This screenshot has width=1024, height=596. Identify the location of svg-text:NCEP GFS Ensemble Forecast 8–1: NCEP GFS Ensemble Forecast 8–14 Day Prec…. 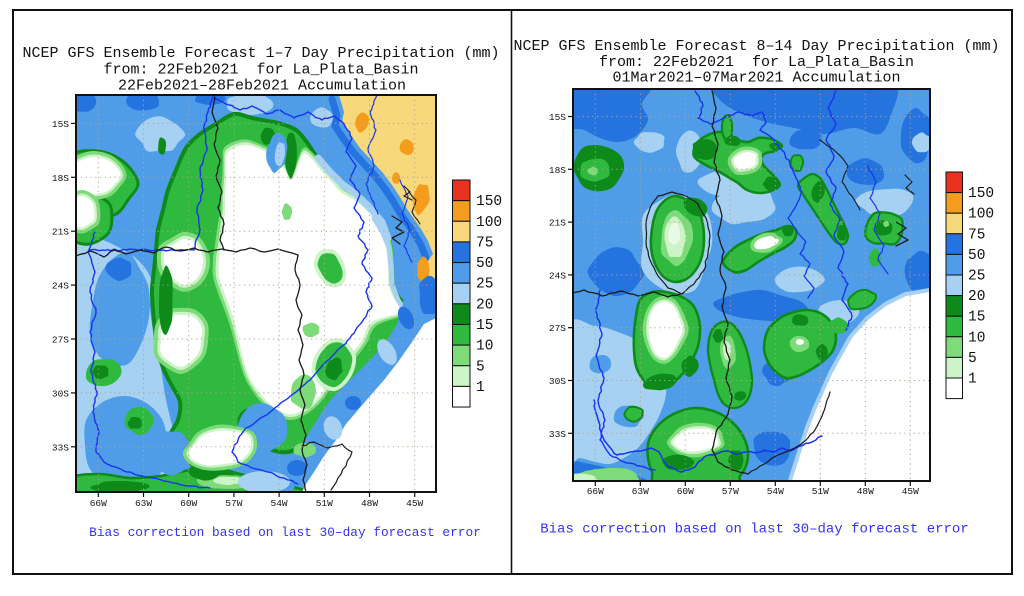
(756, 46).